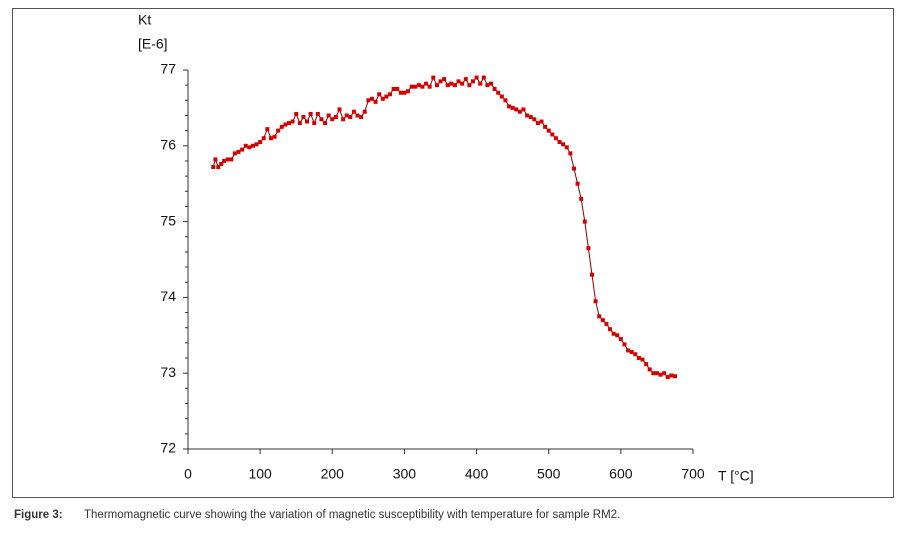 The image size is (907, 535). I want to click on y-tick-label: 74, so click(168, 296).